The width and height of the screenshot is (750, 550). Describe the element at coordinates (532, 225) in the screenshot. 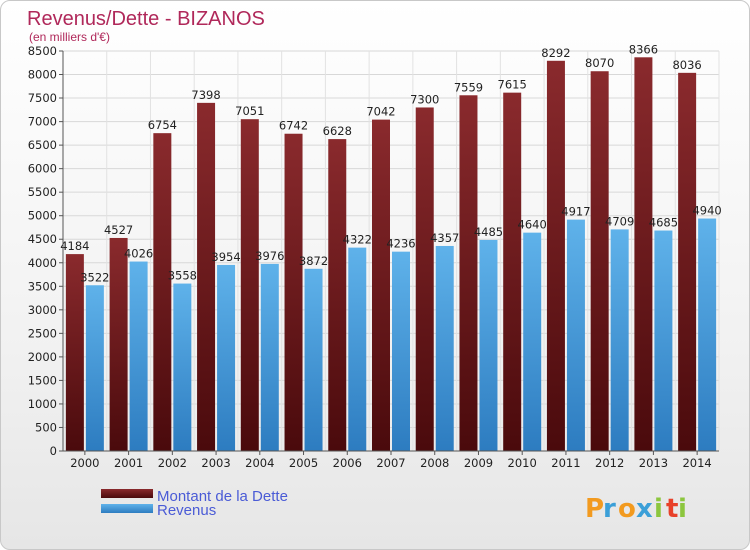

I see `data-label-revenus: 4640` at that location.